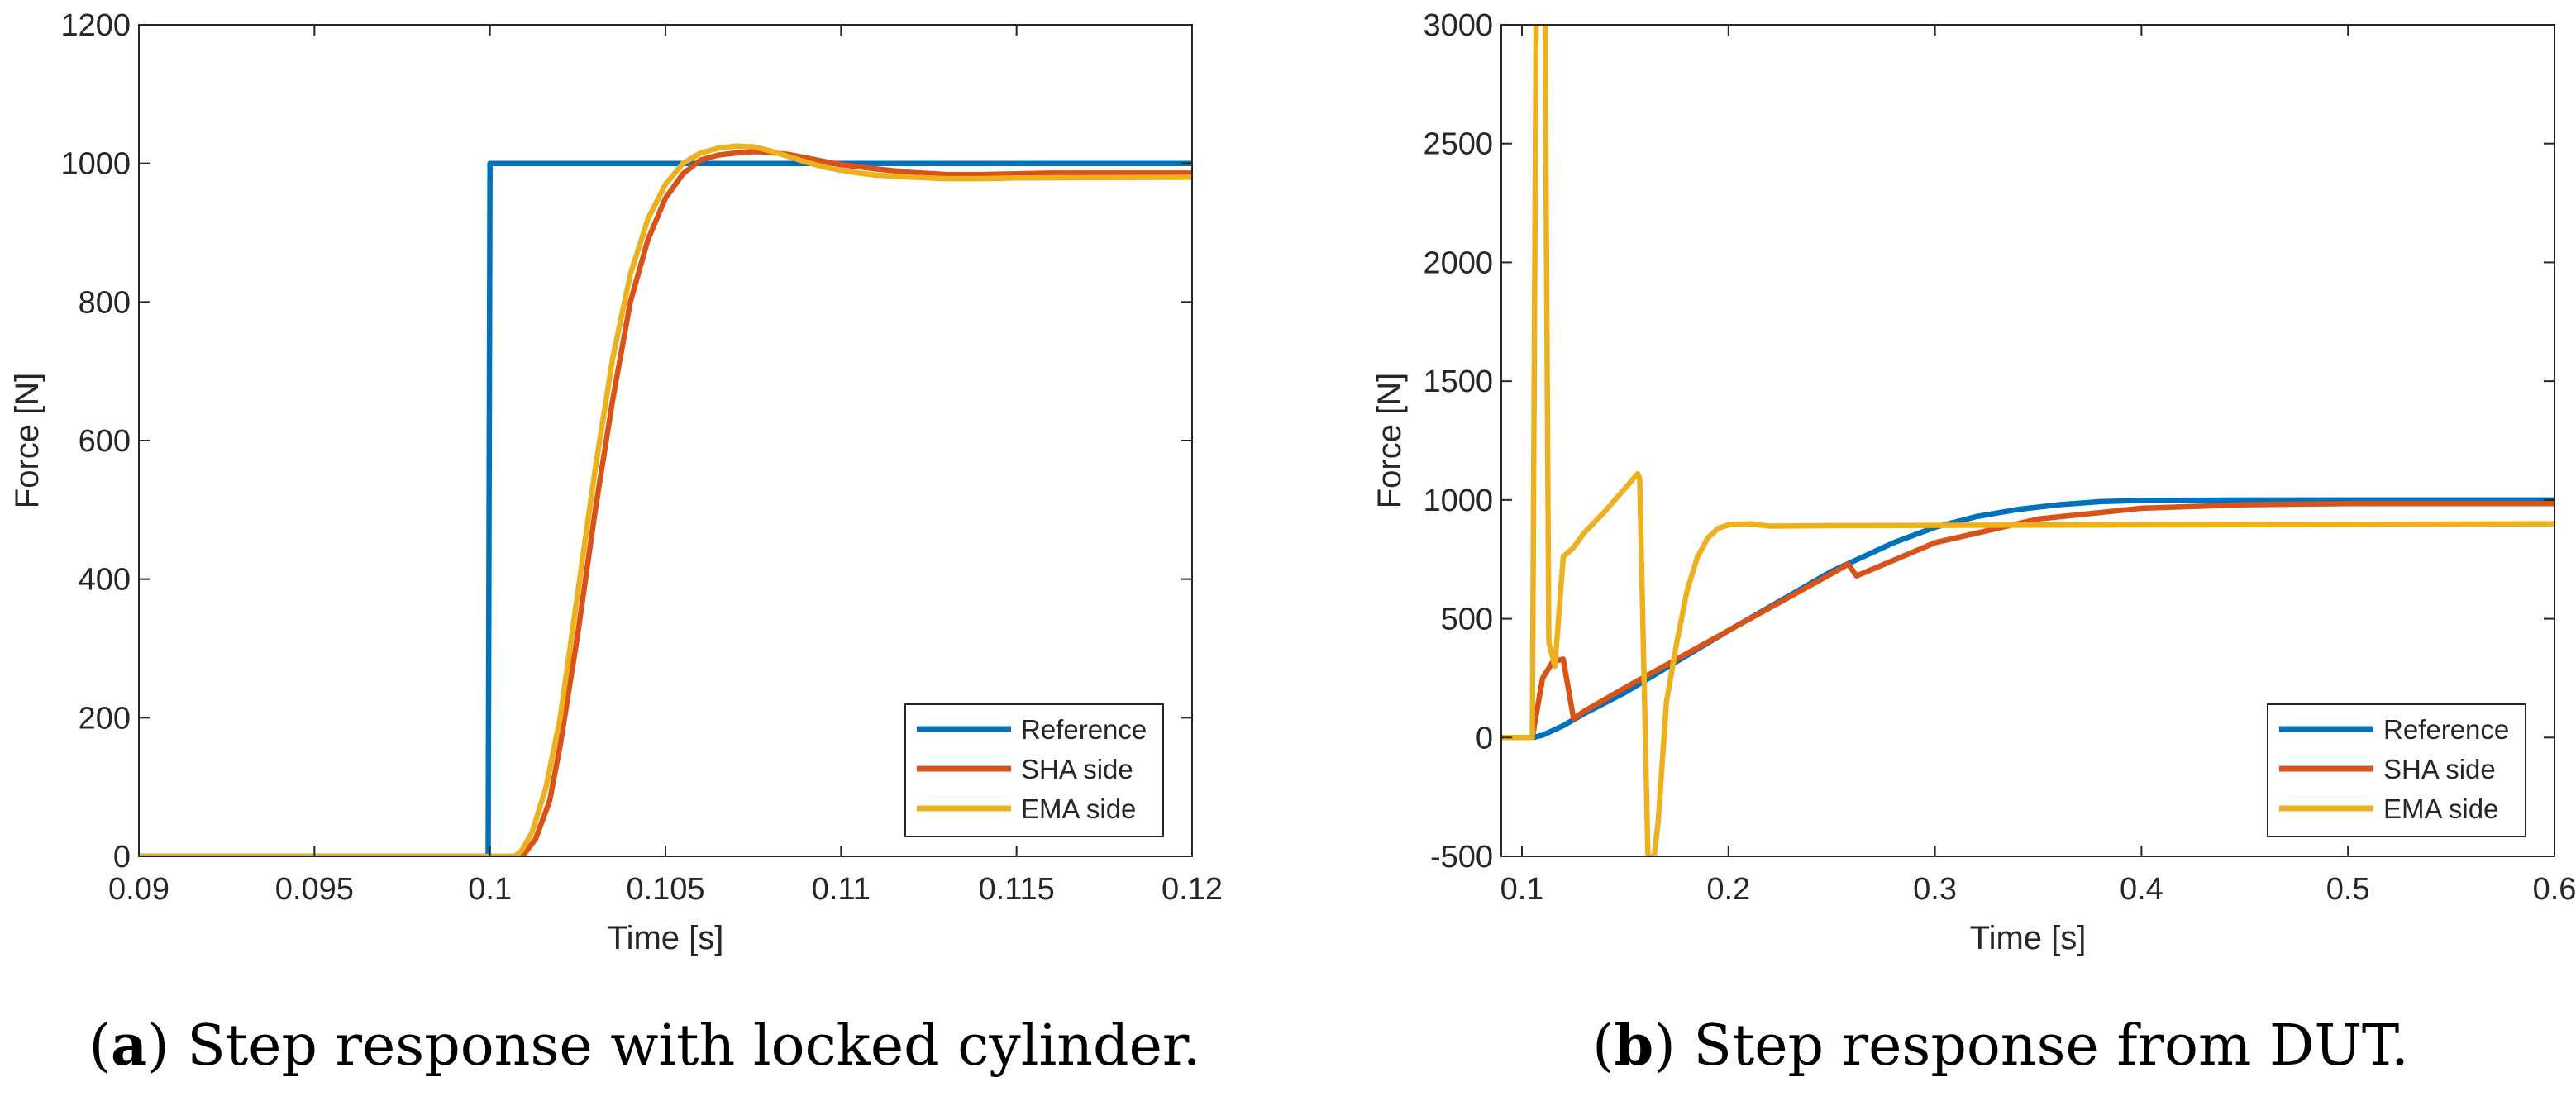  What do you see at coordinates (1017, 889) in the screenshot?
I see `x-tick-label: 0.115` at bounding box center [1017, 889].